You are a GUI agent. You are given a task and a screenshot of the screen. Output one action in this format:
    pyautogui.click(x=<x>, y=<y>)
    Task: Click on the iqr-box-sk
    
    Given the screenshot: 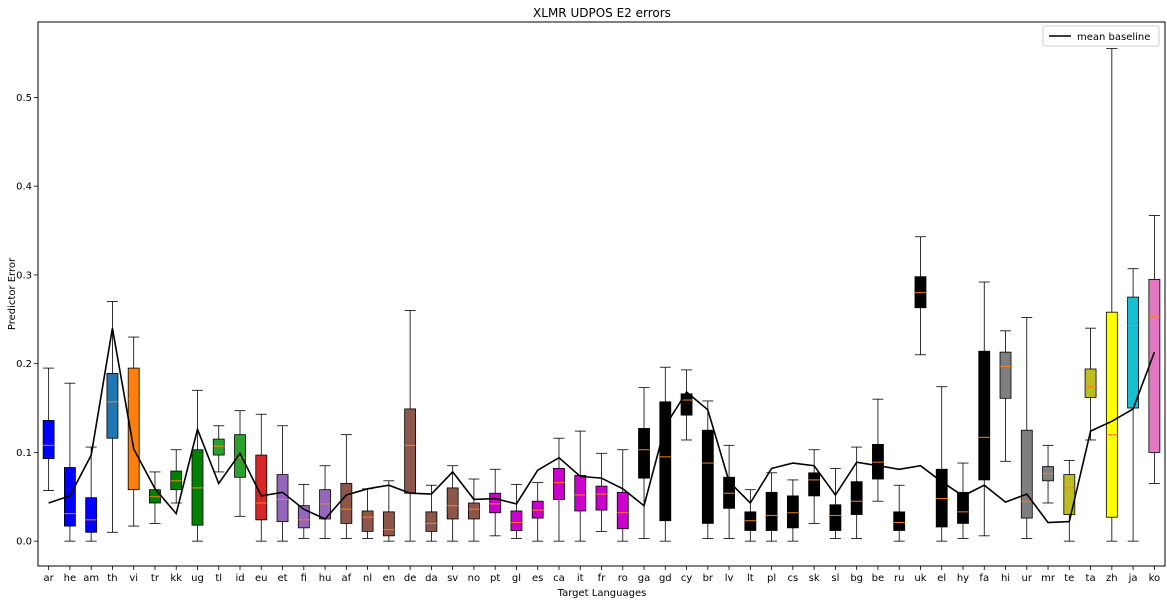 What is the action you would take?
    pyautogui.click(x=814, y=484)
    